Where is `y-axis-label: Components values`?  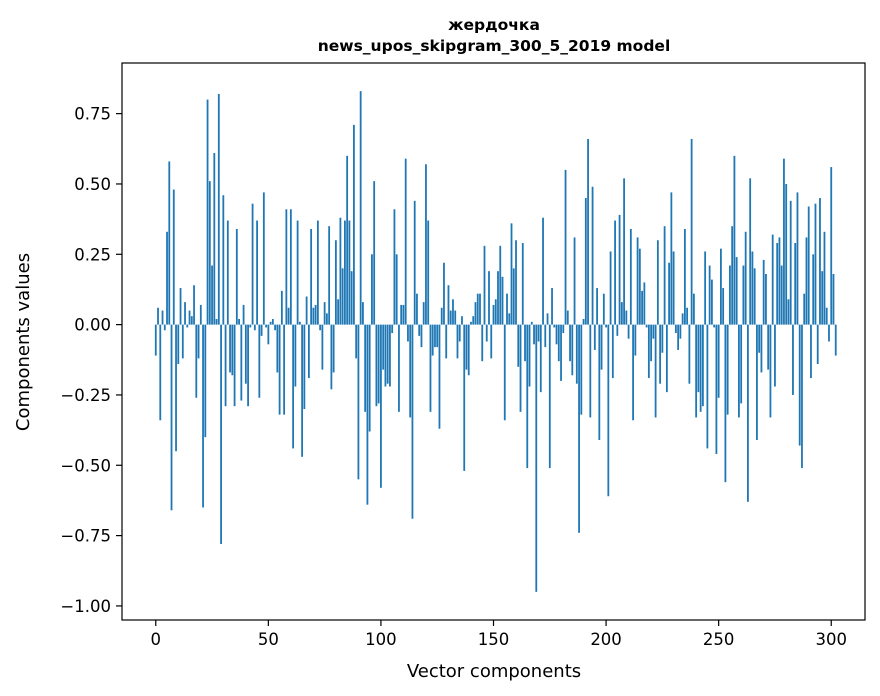
y-axis-label: Components values is located at coordinates (23, 342).